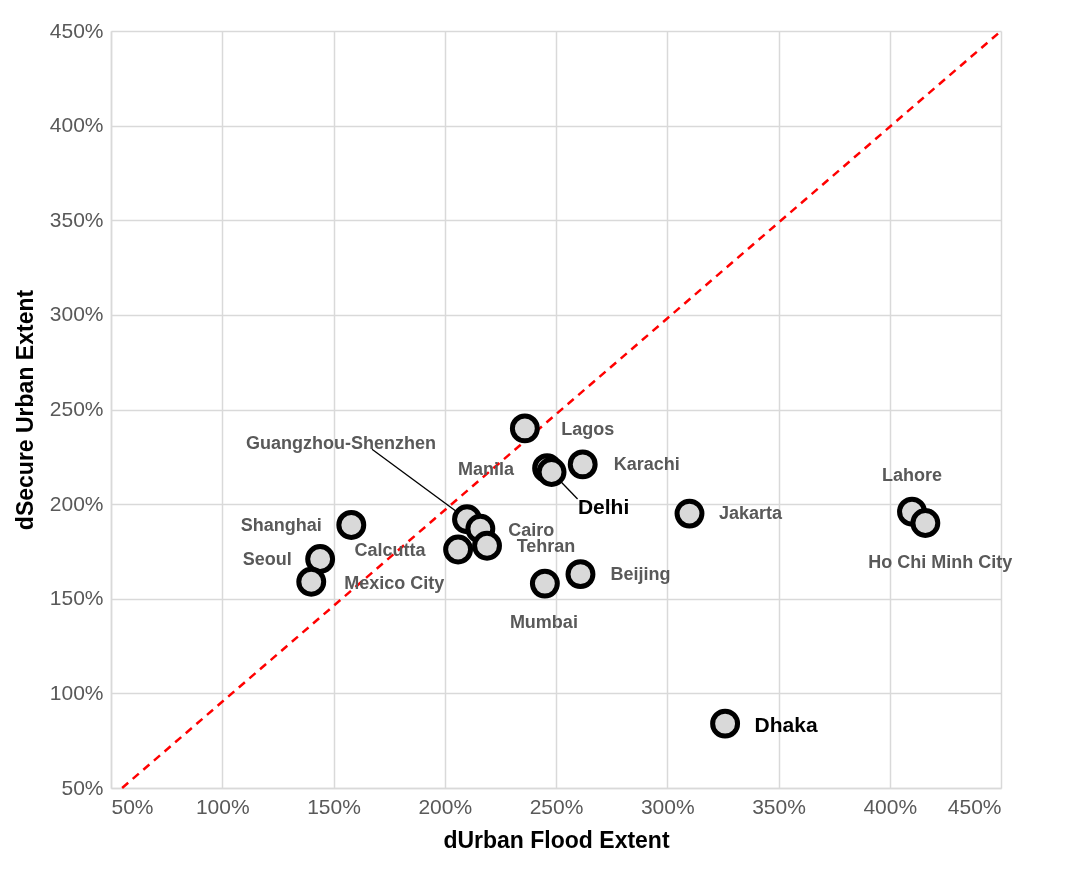 This screenshot has width=1070, height=871. I want to click on y-tick-label: 350%, so click(76, 219).